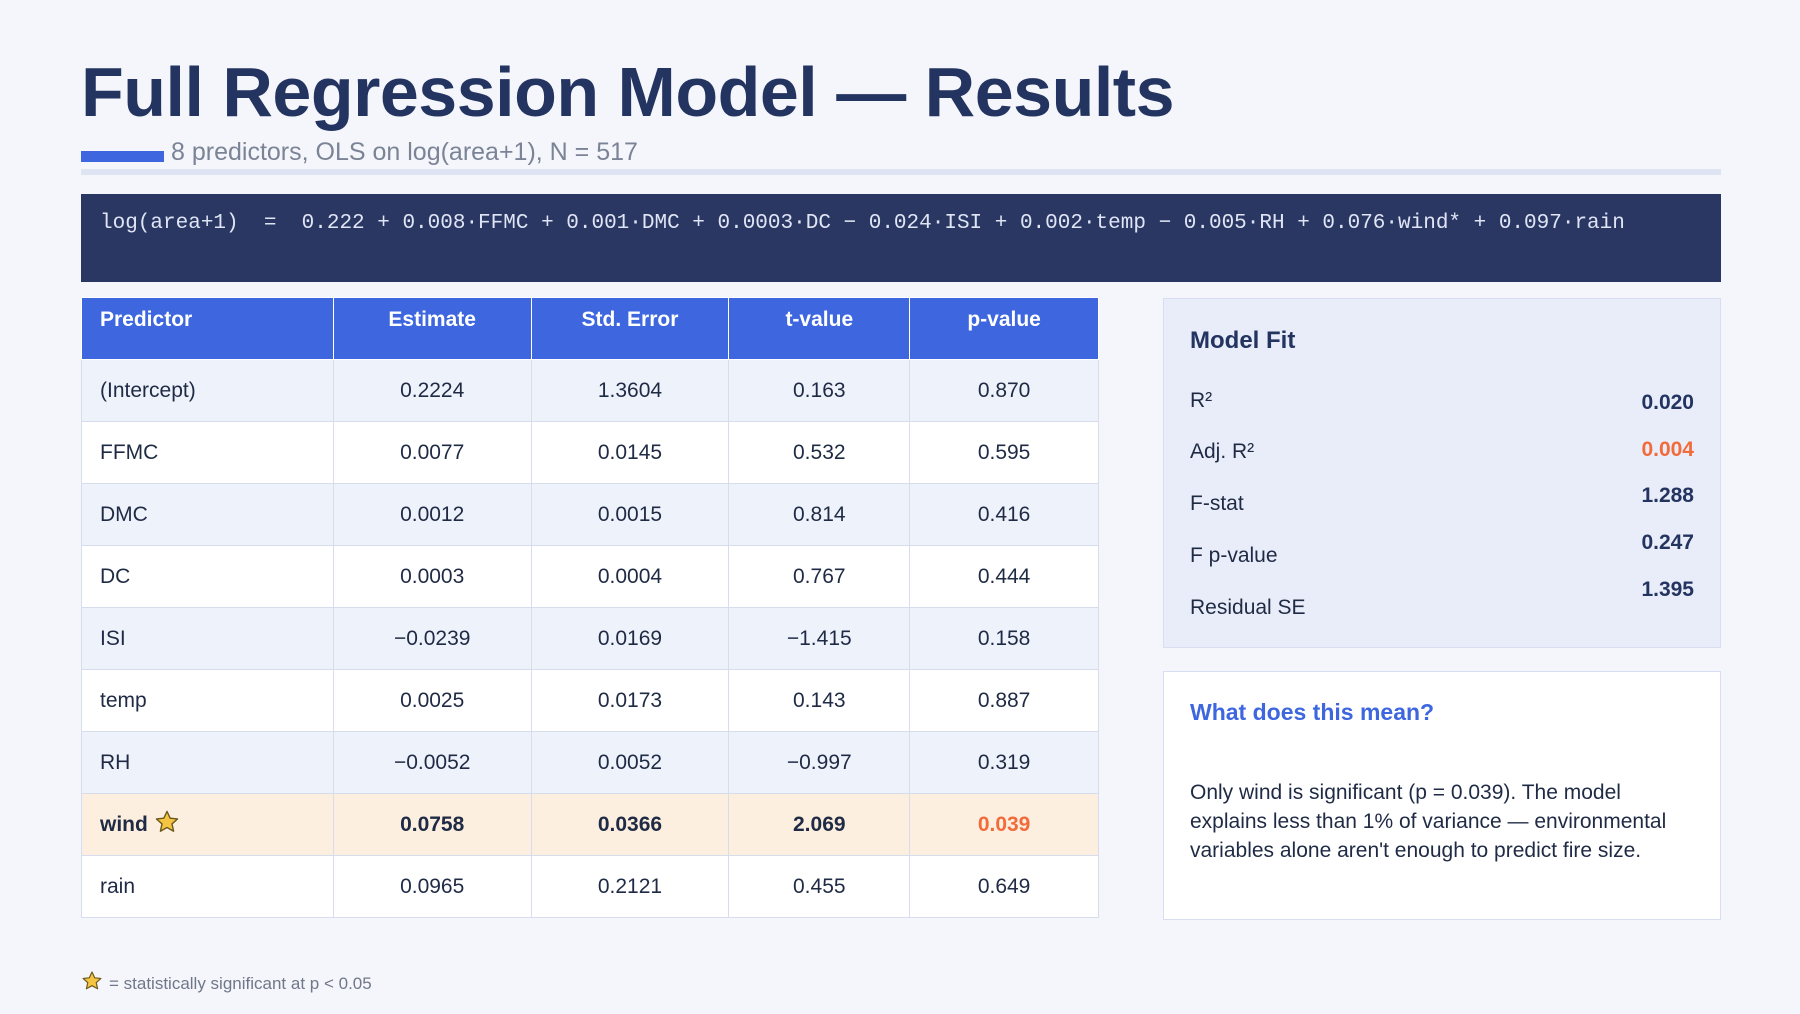  What do you see at coordinates (1004, 762) in the screenshot?
I see `p-value-cell: 0.319` at bounding box center [1004, 762].